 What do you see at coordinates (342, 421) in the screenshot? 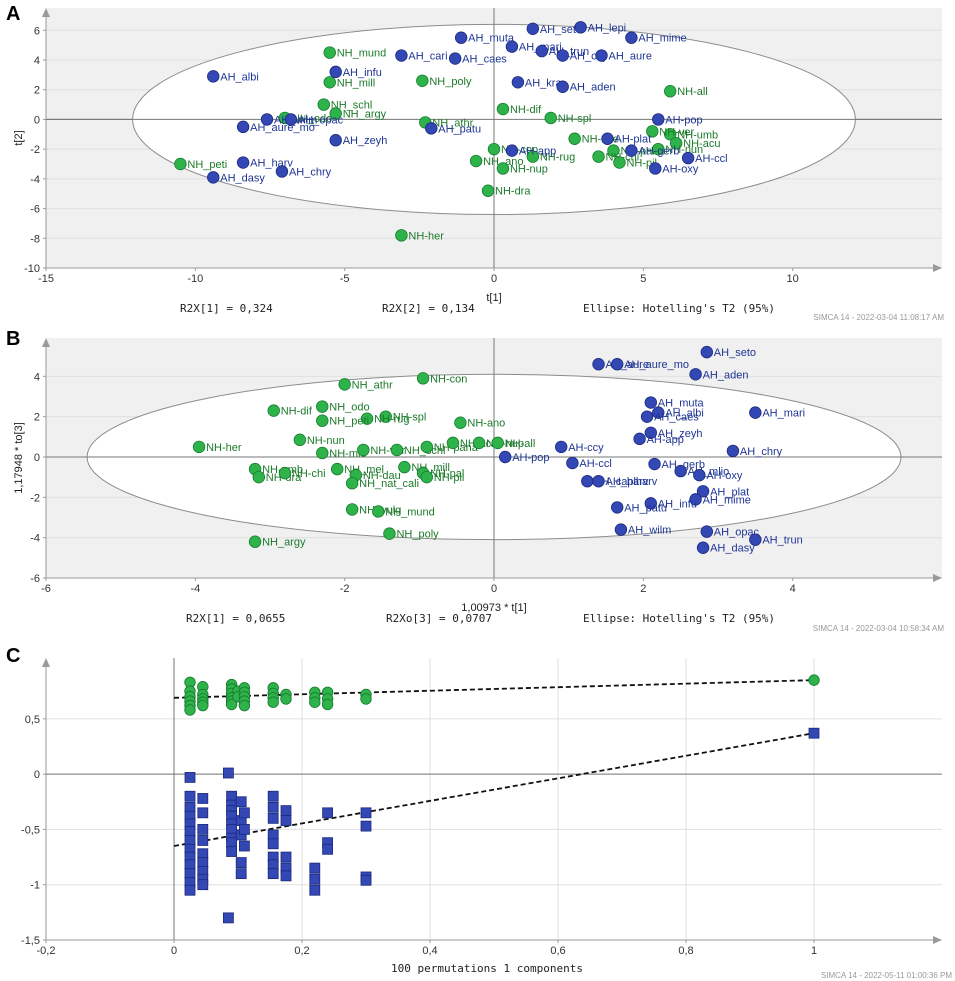
I see `scatter-point-nh-peti: NH_peti` at bounding box center [342, 421].